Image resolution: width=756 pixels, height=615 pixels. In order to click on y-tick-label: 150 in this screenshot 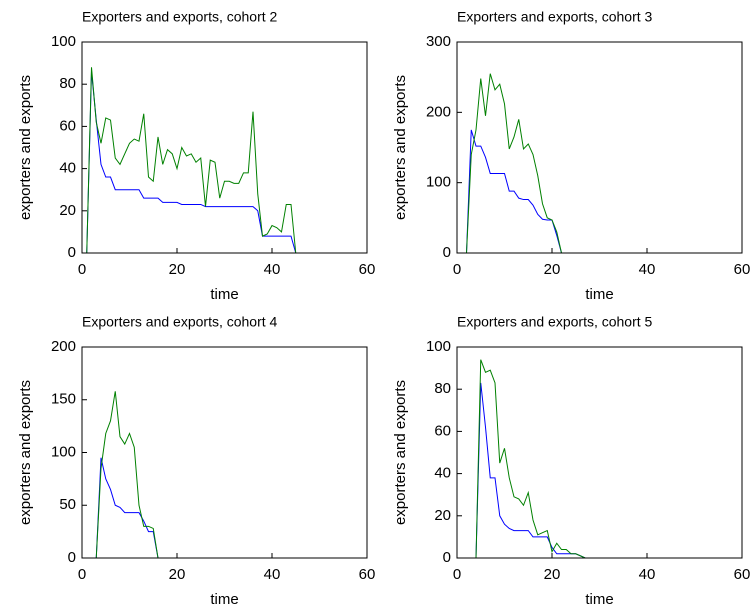, I will do `click(63, 399)`.